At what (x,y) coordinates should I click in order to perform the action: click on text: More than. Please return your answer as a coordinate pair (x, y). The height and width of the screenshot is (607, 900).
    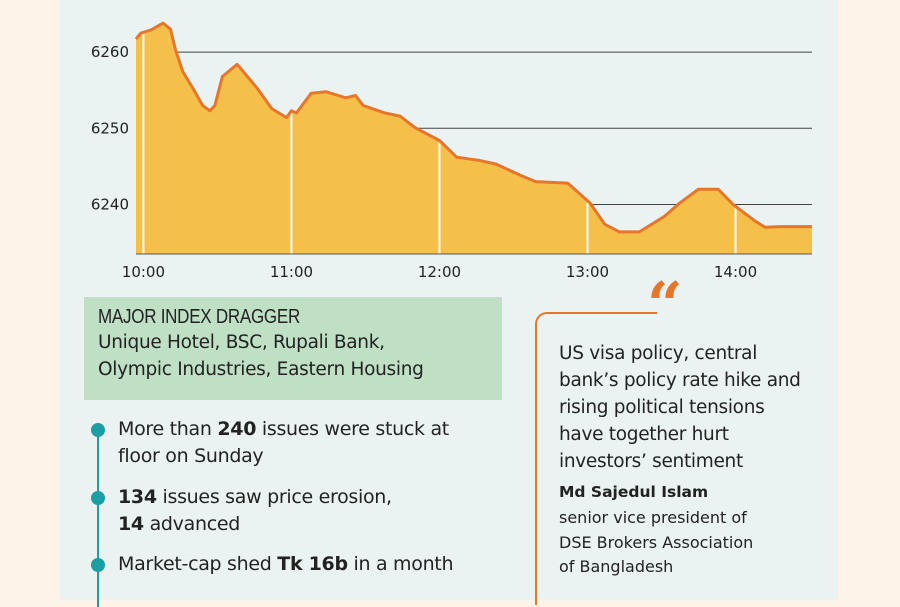
    Looking at the image, I should click on (168, 429).